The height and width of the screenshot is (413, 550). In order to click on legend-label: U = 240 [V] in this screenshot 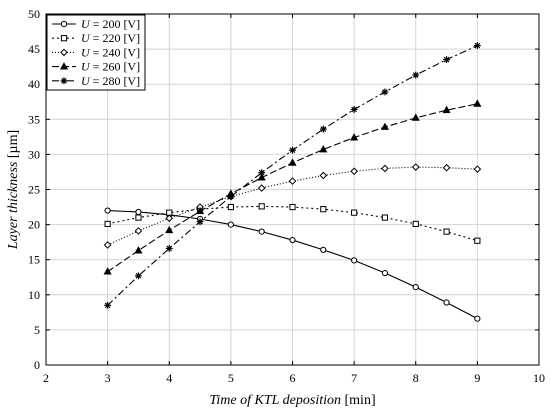, I will do `click(110, 52)`.